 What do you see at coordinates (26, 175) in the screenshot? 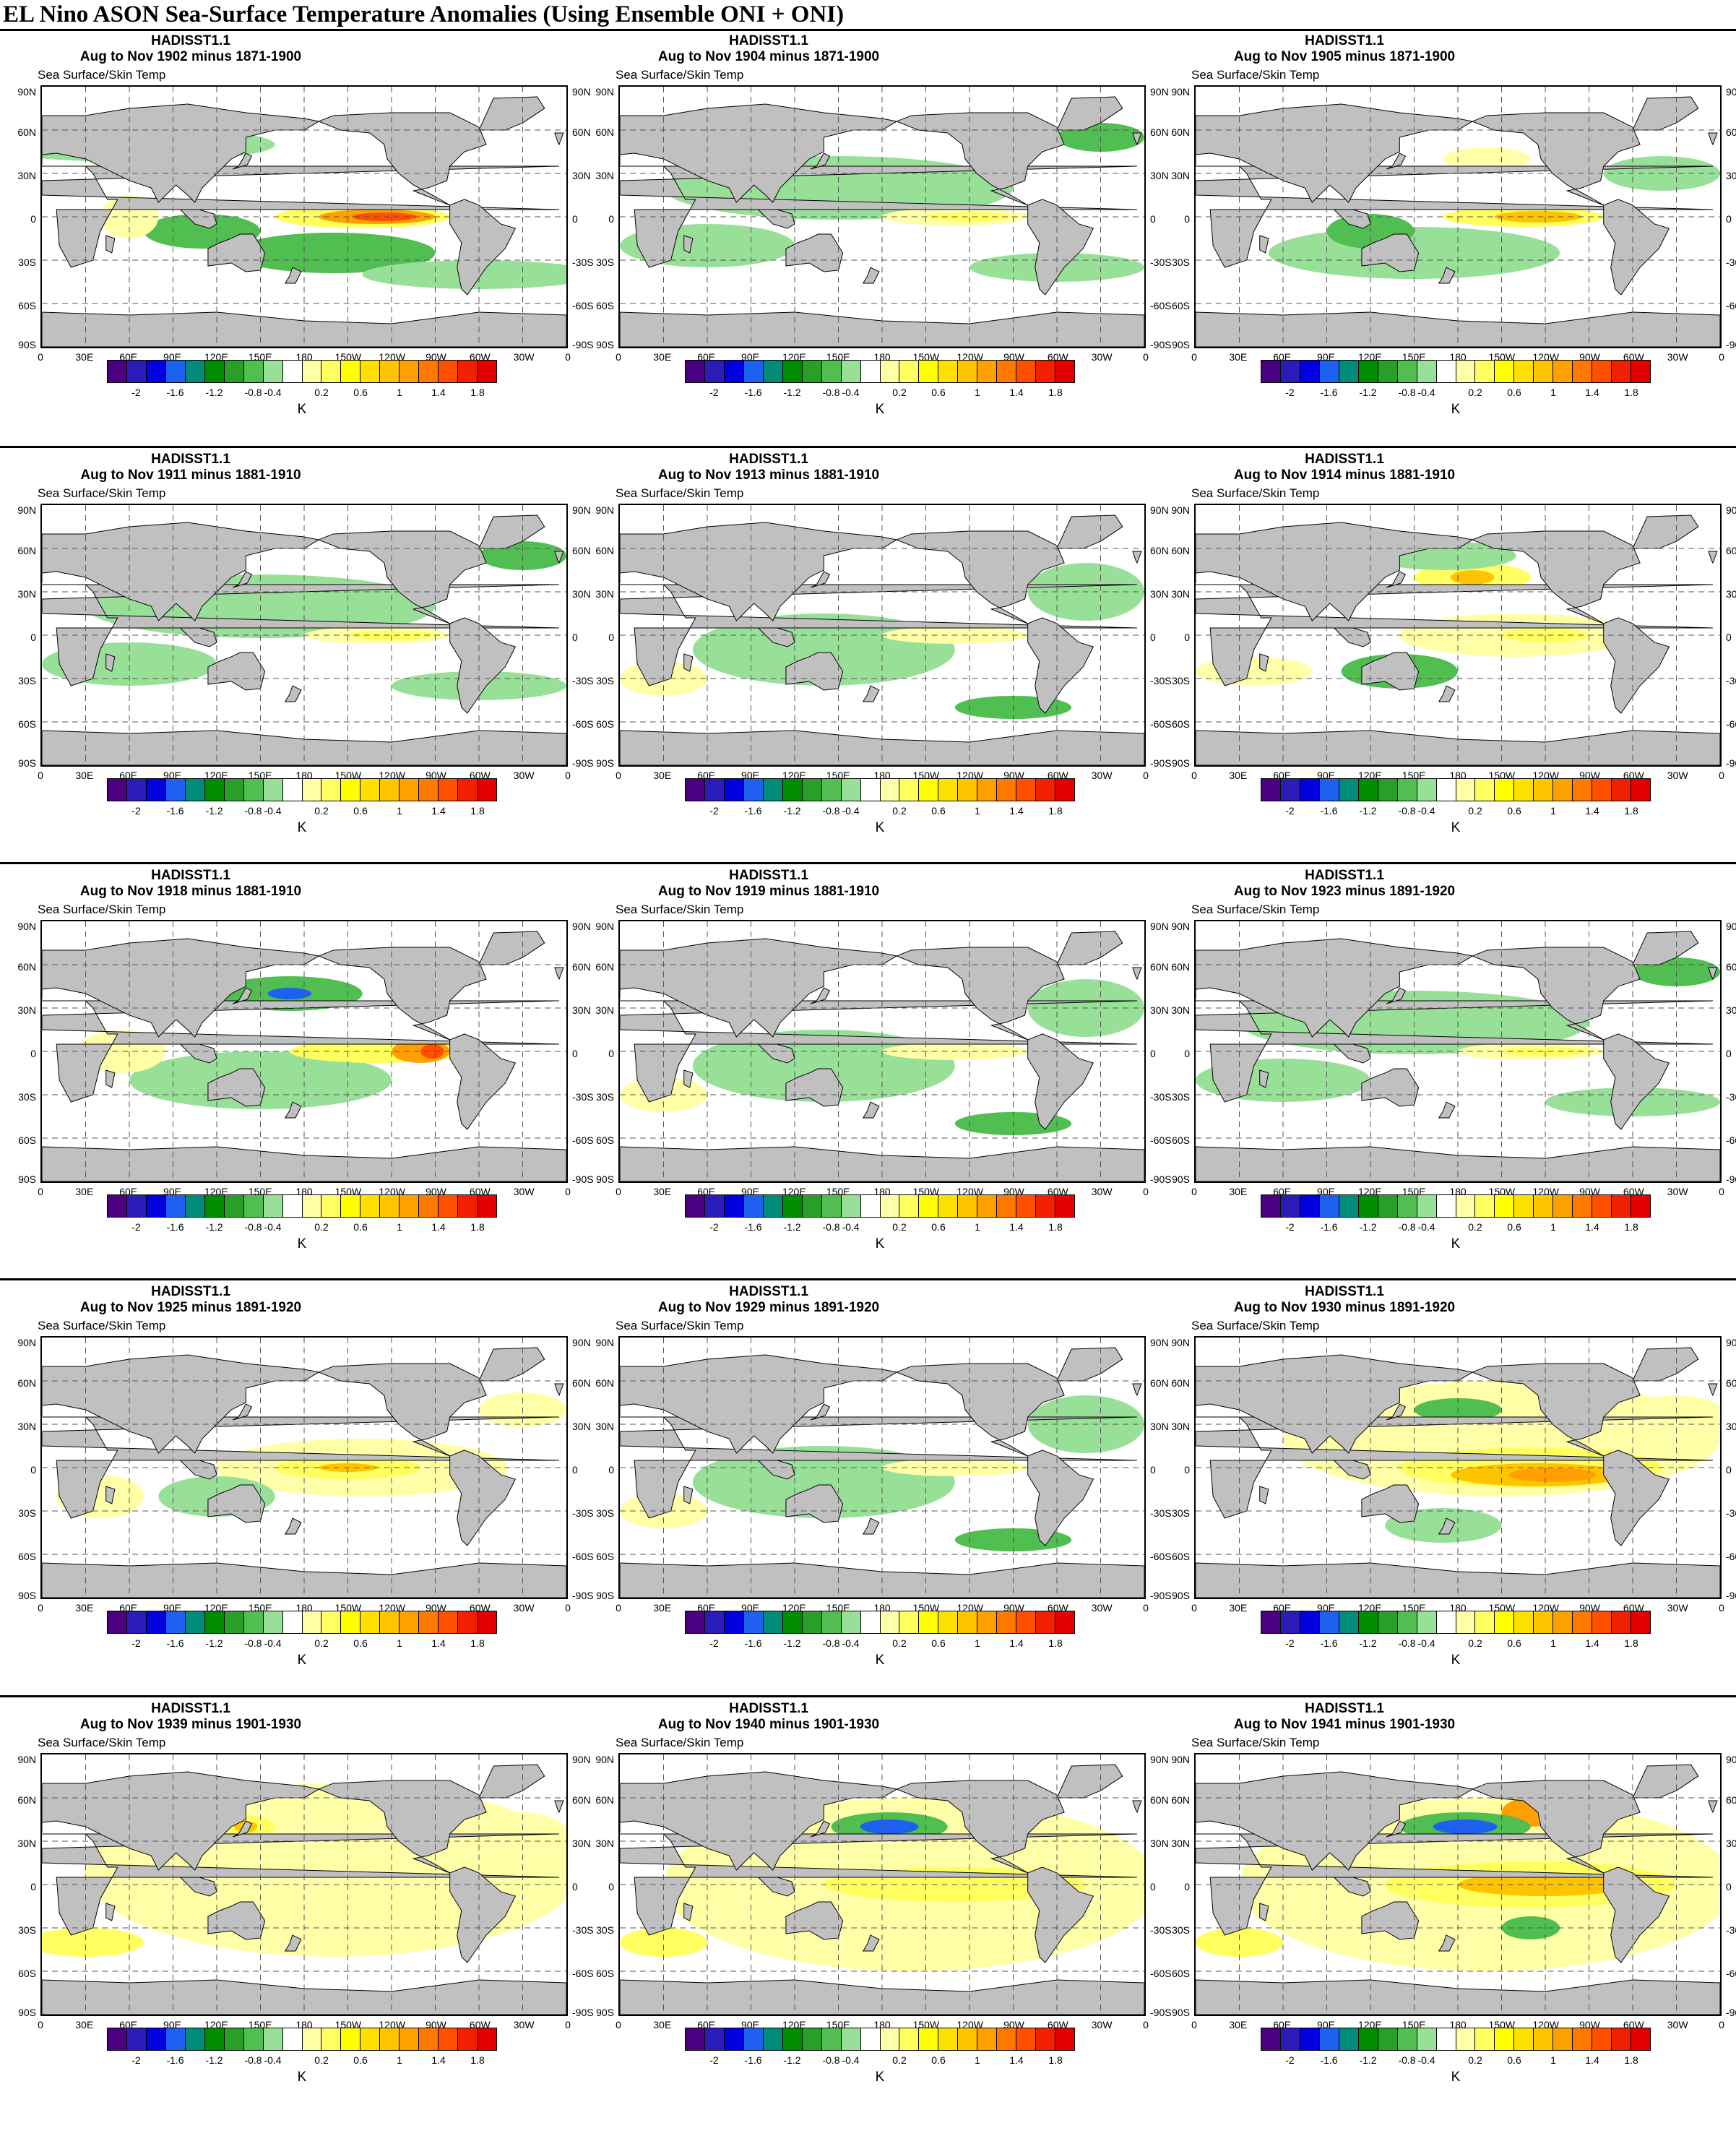
I see `lat-tick-label-left: 30N` at bounding box center [26, 175].